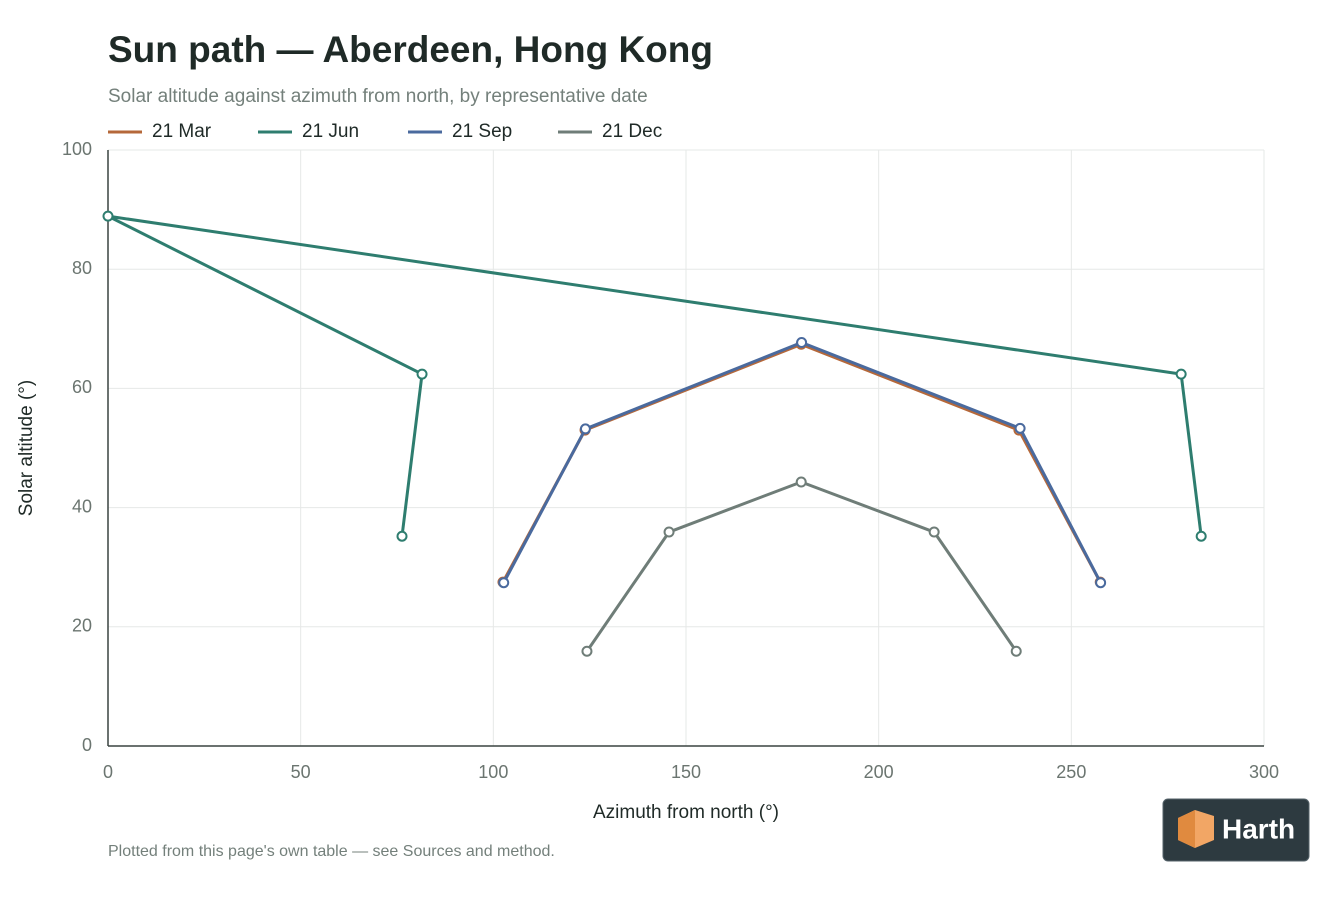 The height and width of the screenshot is (901, 1344). What do you see at coordinates (1186, 829) in the screenshot?
I see `logo-icon-side` at bounding box center [1186, 829].